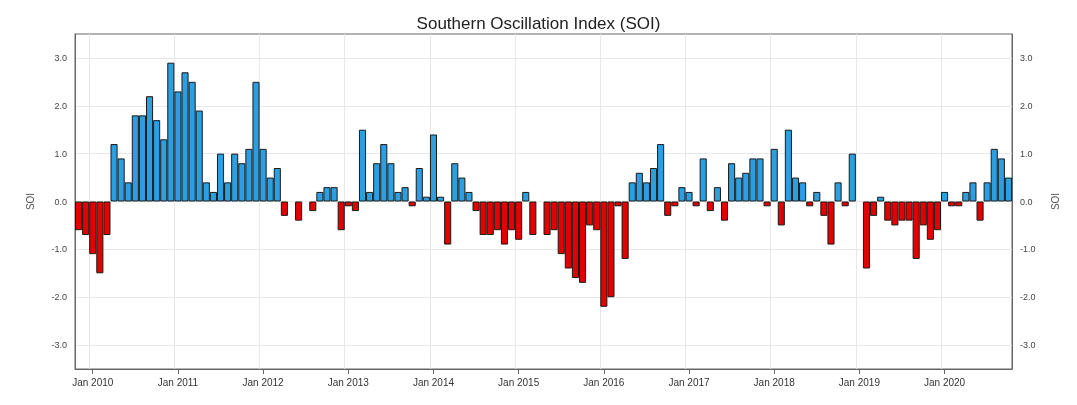 This screenshot has width=1077, height=405. Describe the element at coordinates (178, 382) in the screenshot. I see `x-tick-label: Jan 2011` at that location.